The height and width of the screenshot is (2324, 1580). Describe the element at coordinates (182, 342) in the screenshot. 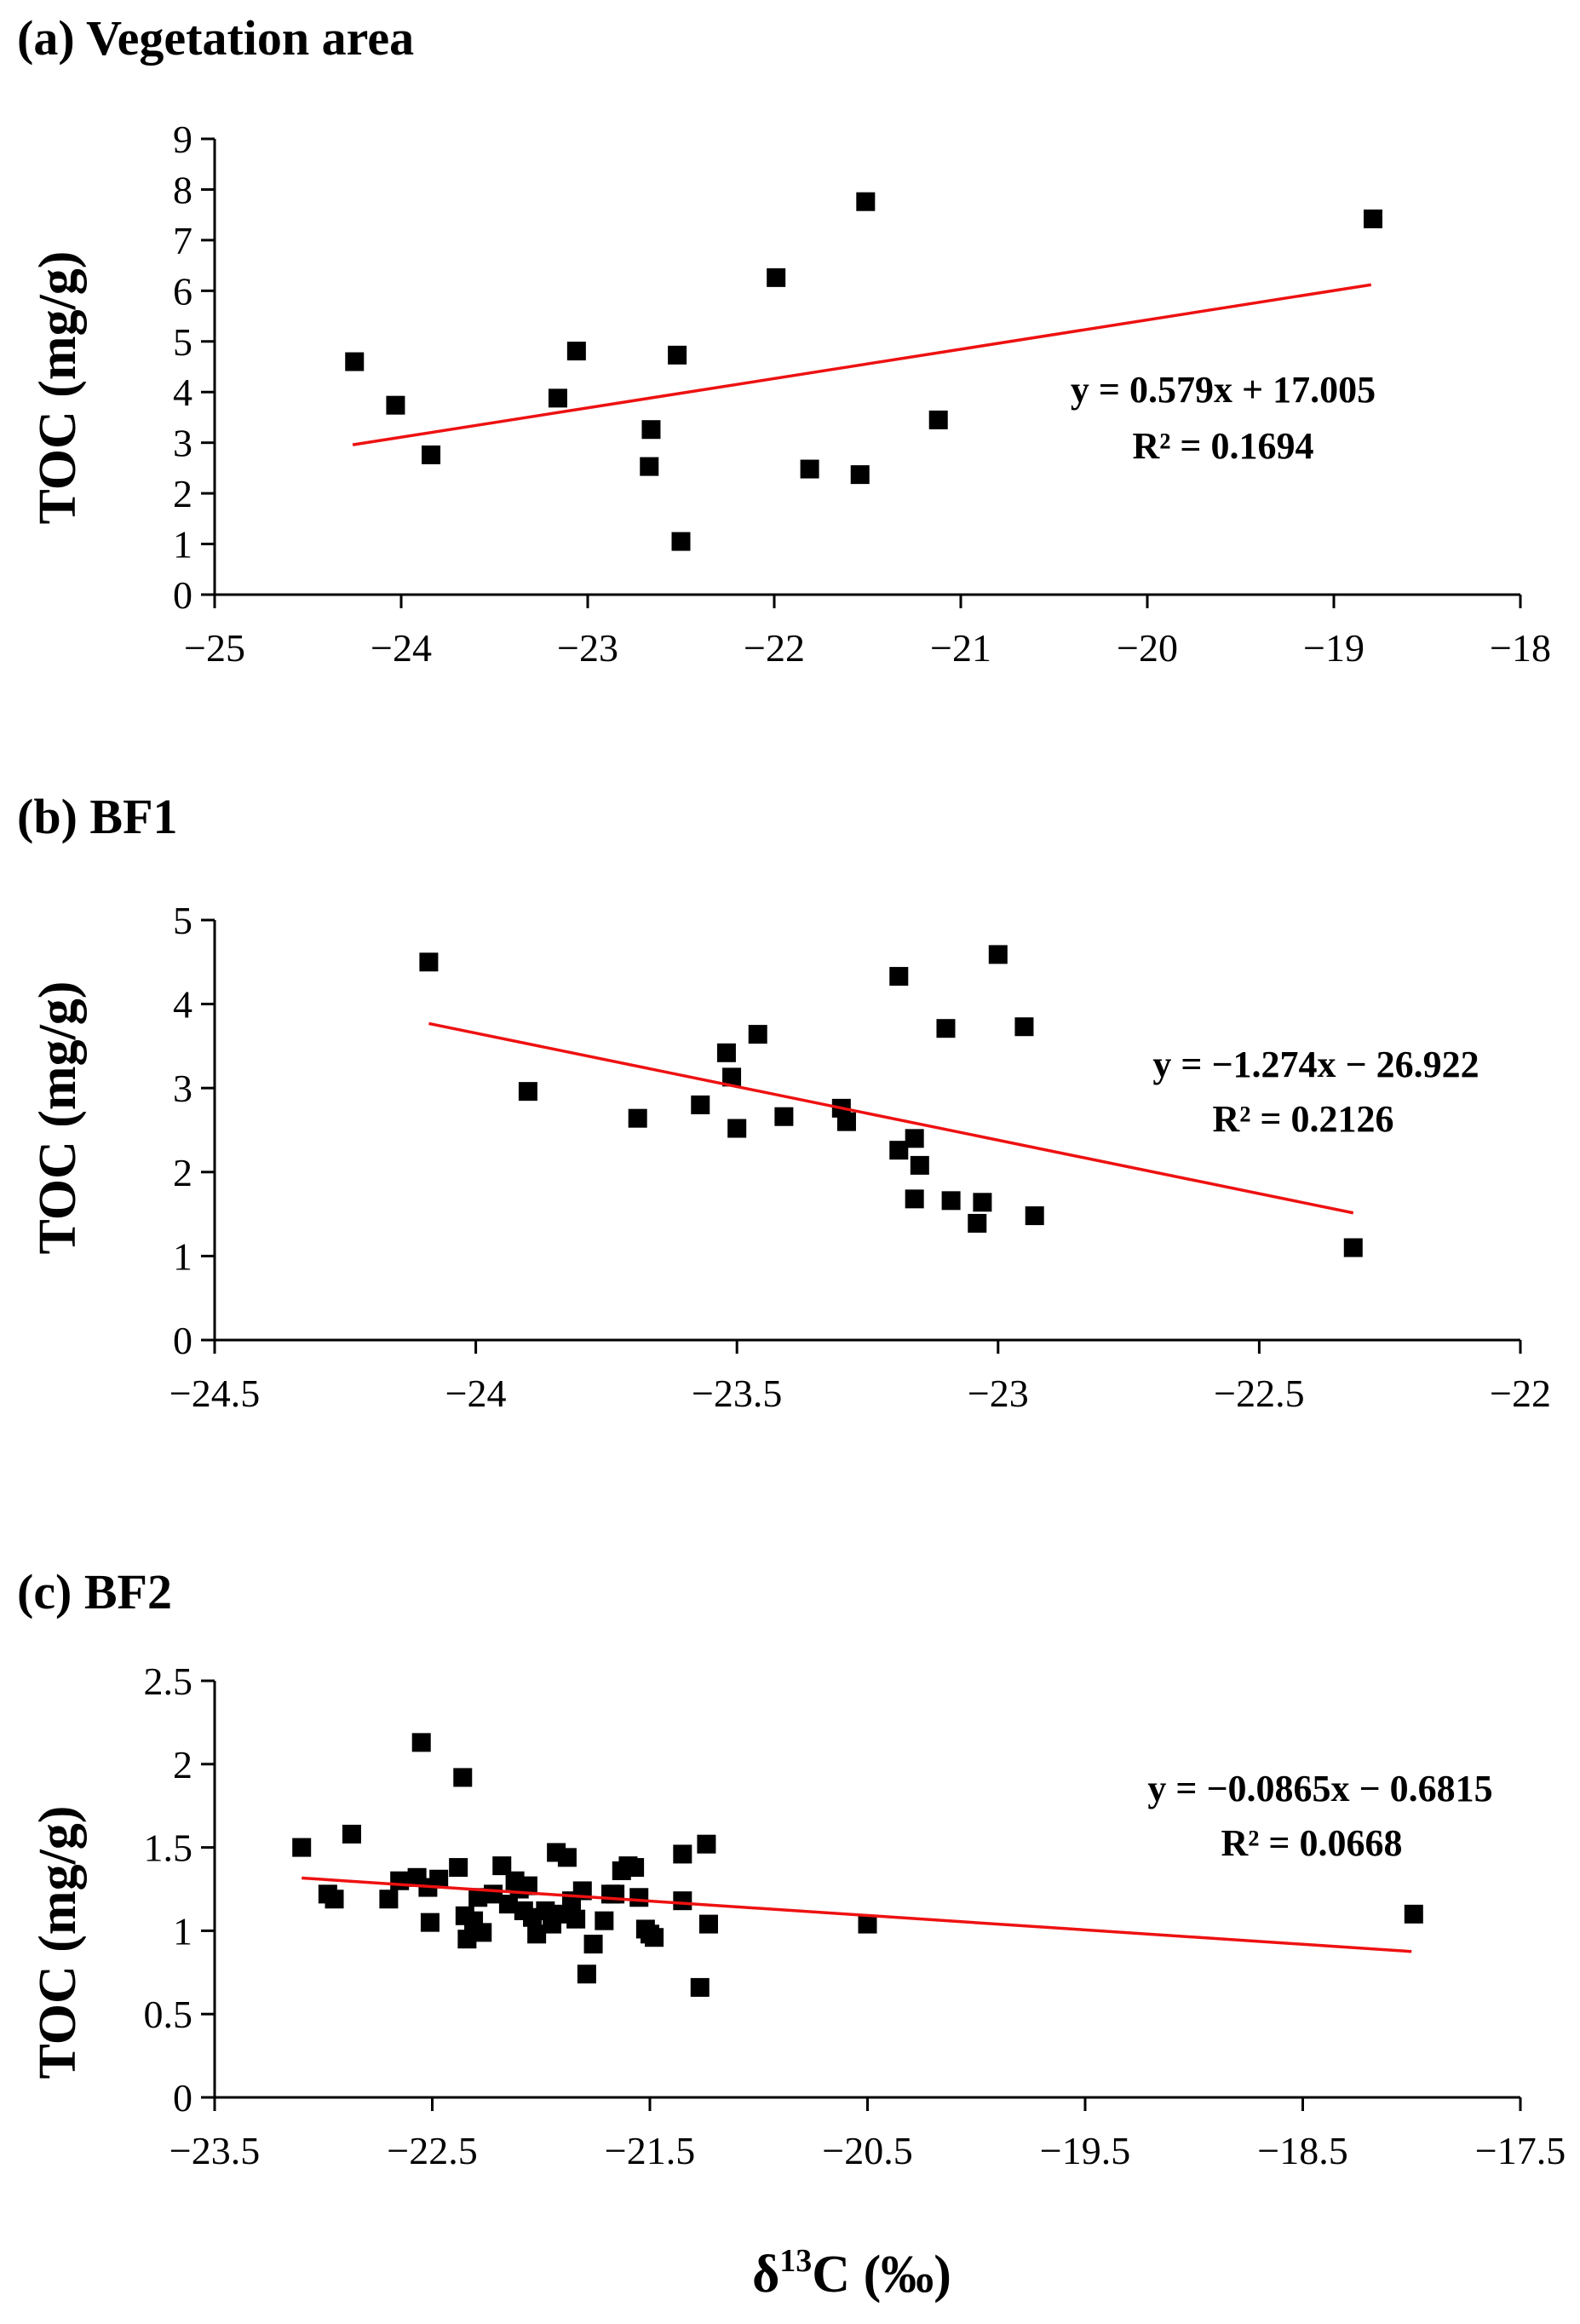

I see `panel-a-y-tick-label: 5` at that location.